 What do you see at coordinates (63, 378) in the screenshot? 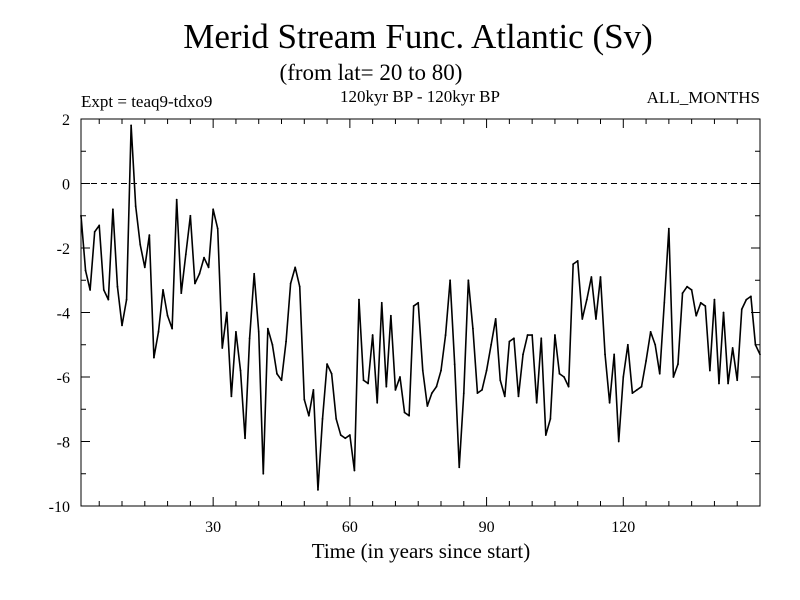
I see `y-tick-label: -6` at bounding box center [63, 378].